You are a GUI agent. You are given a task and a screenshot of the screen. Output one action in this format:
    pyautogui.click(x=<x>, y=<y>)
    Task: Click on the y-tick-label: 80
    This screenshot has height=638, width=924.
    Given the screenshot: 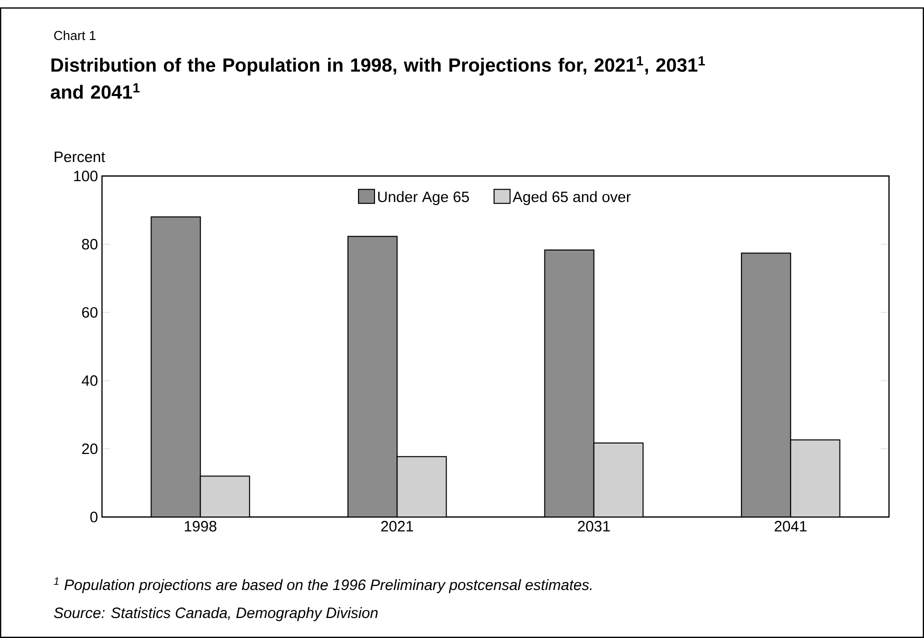 What is the action you would take?
    pyautogui.click(x=90, y=244)
    